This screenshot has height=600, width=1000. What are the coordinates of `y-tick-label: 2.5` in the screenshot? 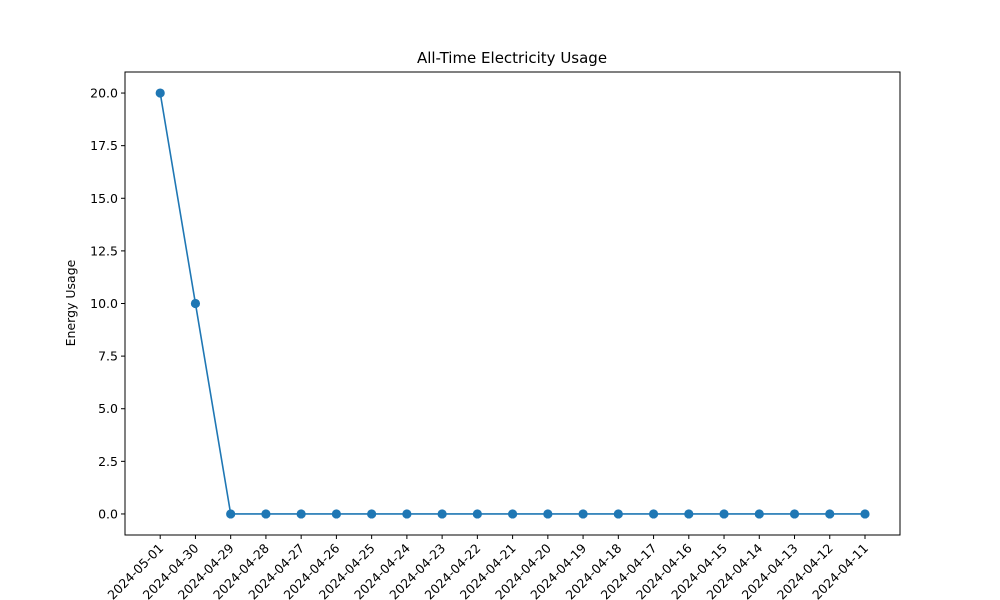 It's located at (108, 461).